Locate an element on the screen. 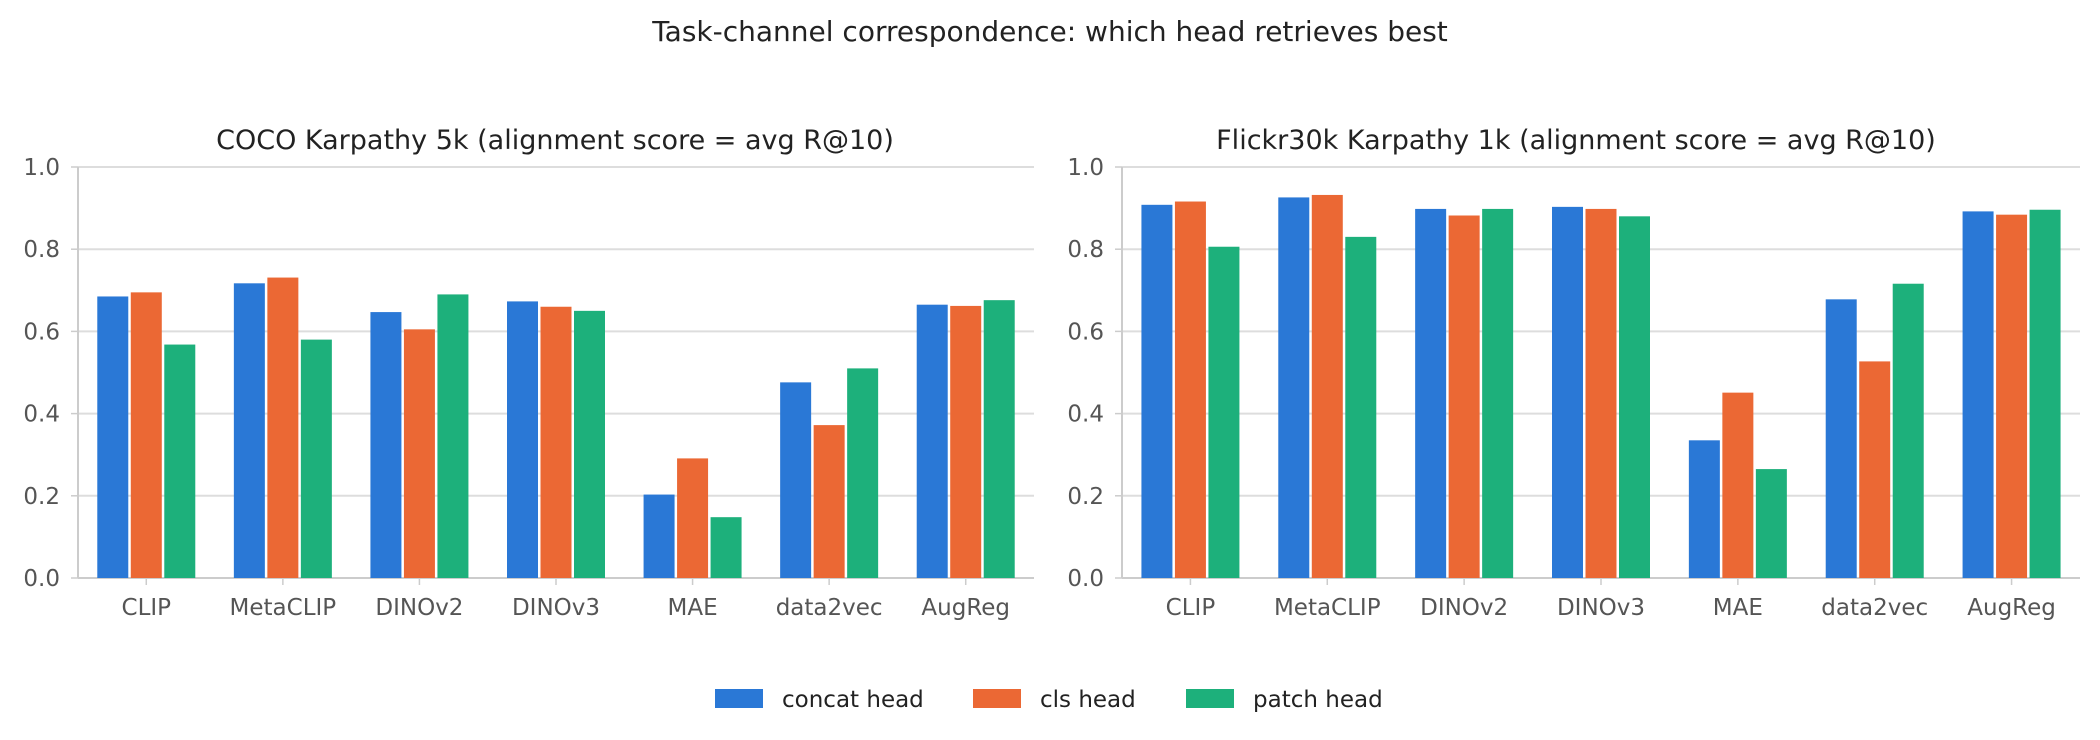 The height and width of the screenshot is (740, 2100). coco-y-tick-label: 0.8 is located at coordinates (41, 250).